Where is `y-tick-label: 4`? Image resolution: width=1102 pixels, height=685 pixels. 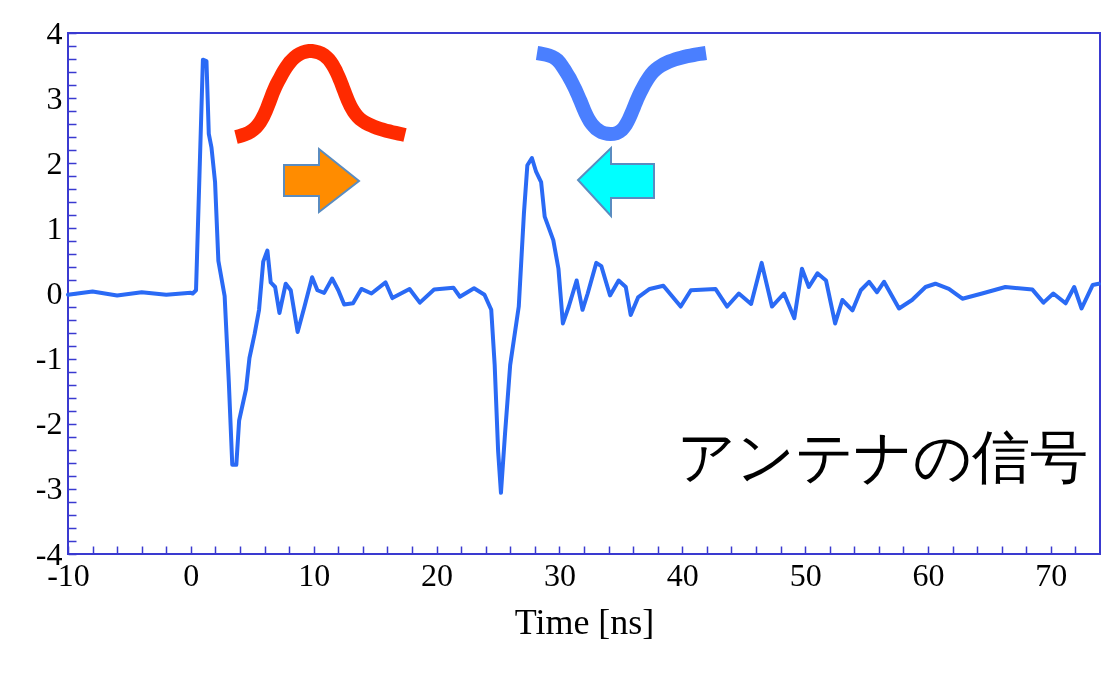
y-tick-label: 4 is located at coordinates (54, 32).